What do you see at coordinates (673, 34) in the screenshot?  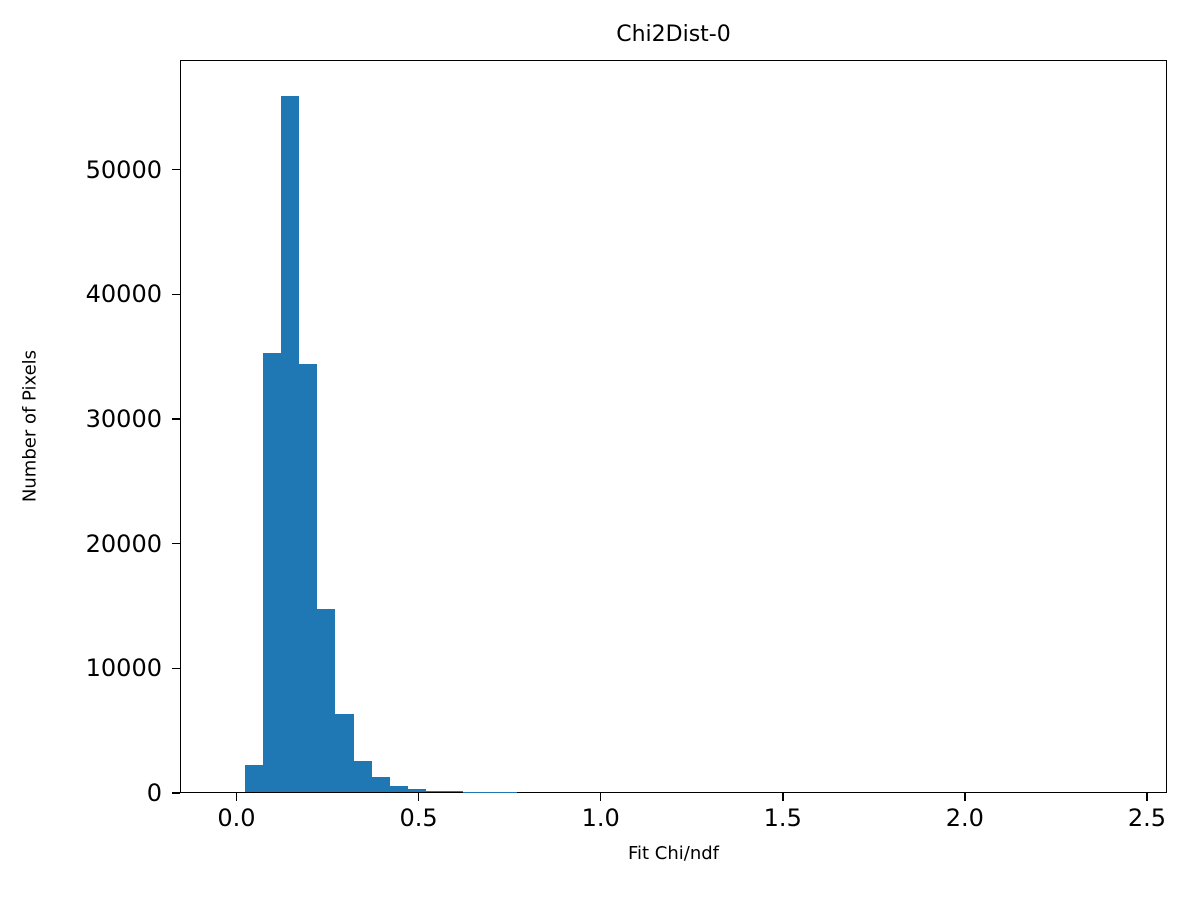 I see `chart-title: Chi2Dist-0` at bounding box center [673, 34].